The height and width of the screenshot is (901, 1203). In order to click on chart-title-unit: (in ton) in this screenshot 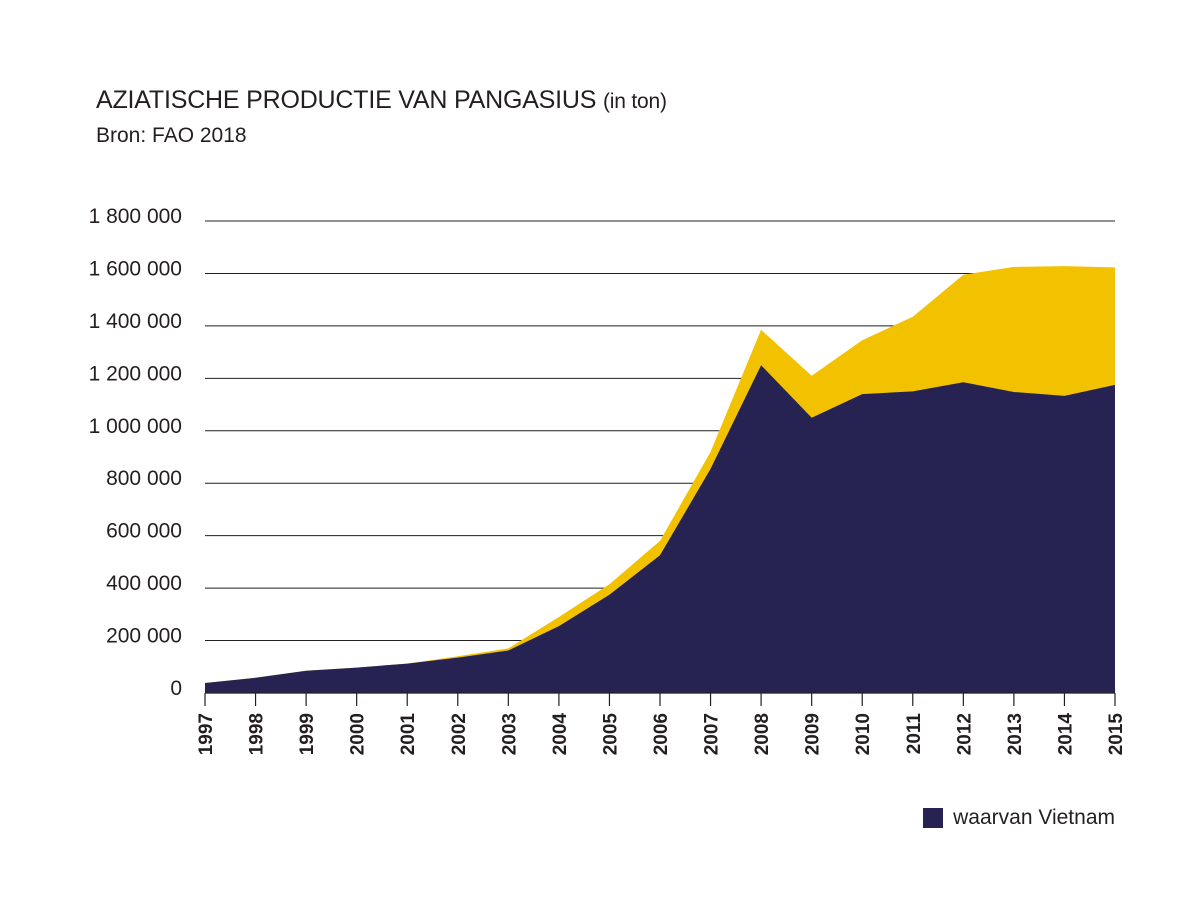, I will do `click(634, 101)`.